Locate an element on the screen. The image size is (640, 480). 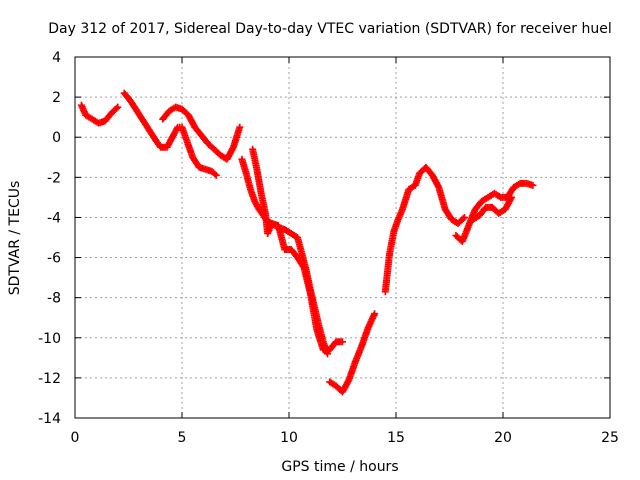
series-seg-a is located at coordinates (99, 114).